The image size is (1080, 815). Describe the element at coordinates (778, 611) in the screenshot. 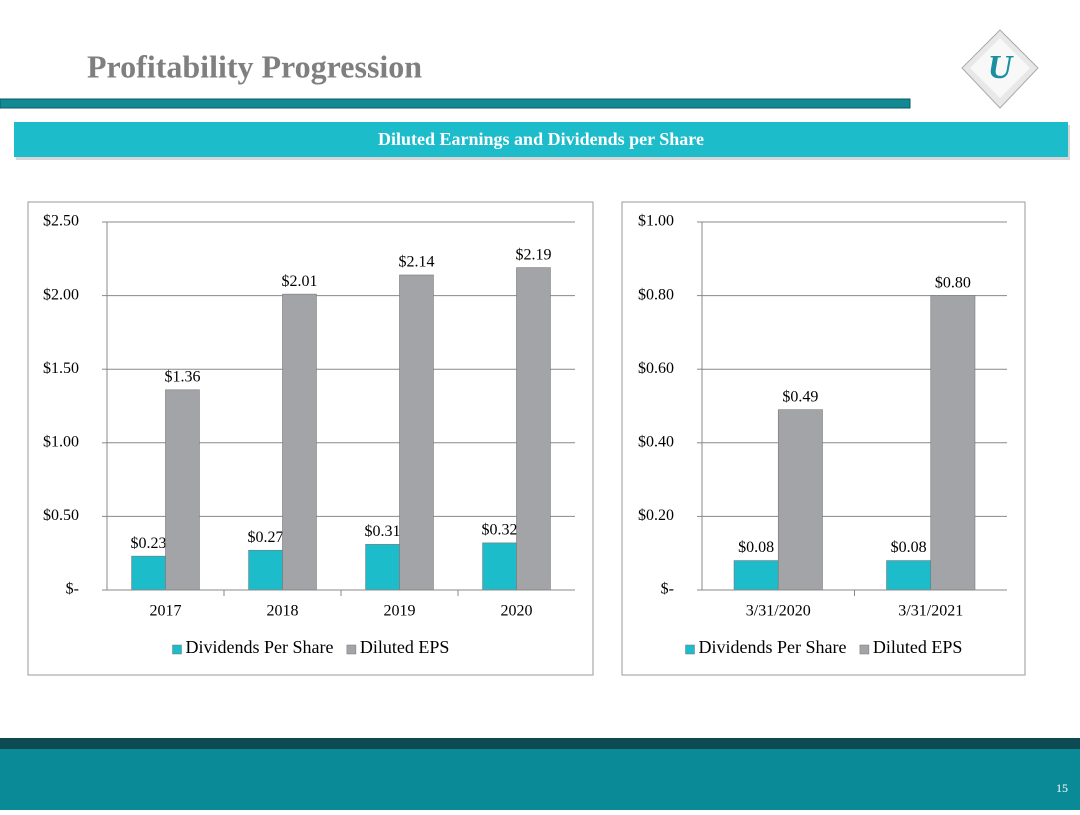

I see `x-tick-label: 3/31/2020` at that location.